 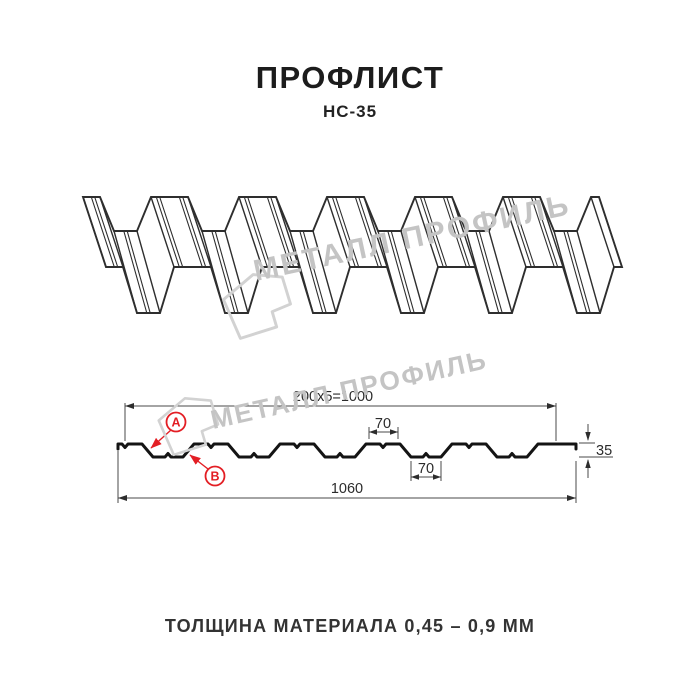 I want to click on callout-b-circle, so click(x=215, y=476).